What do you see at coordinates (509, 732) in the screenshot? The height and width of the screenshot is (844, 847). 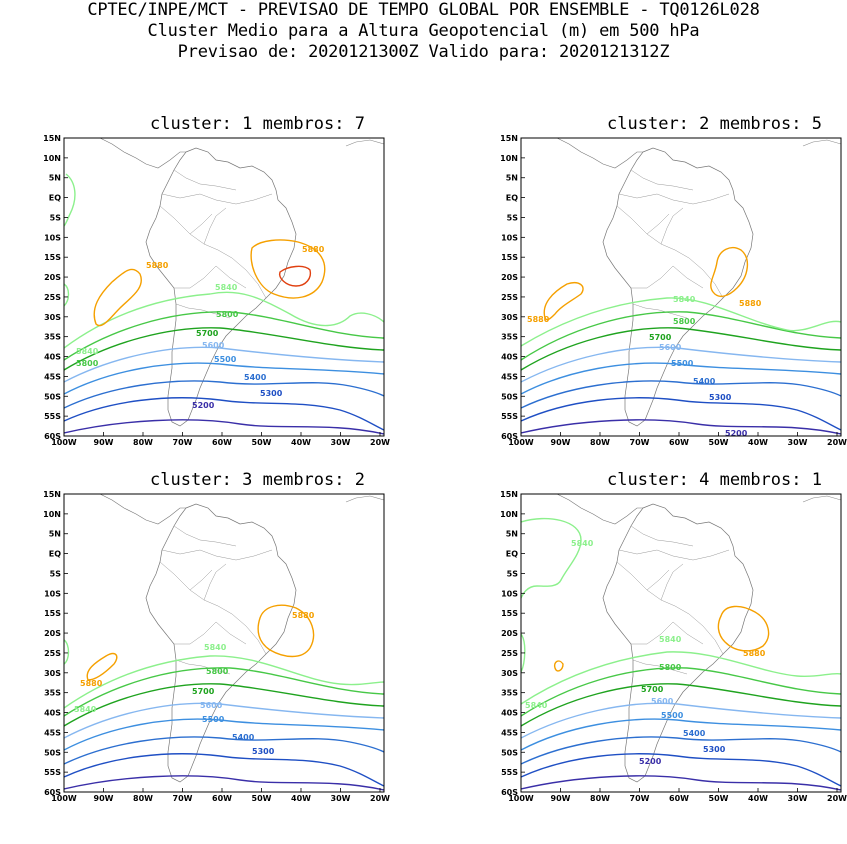 I see `lat-label: 45S` at bounding box center [509, 732].